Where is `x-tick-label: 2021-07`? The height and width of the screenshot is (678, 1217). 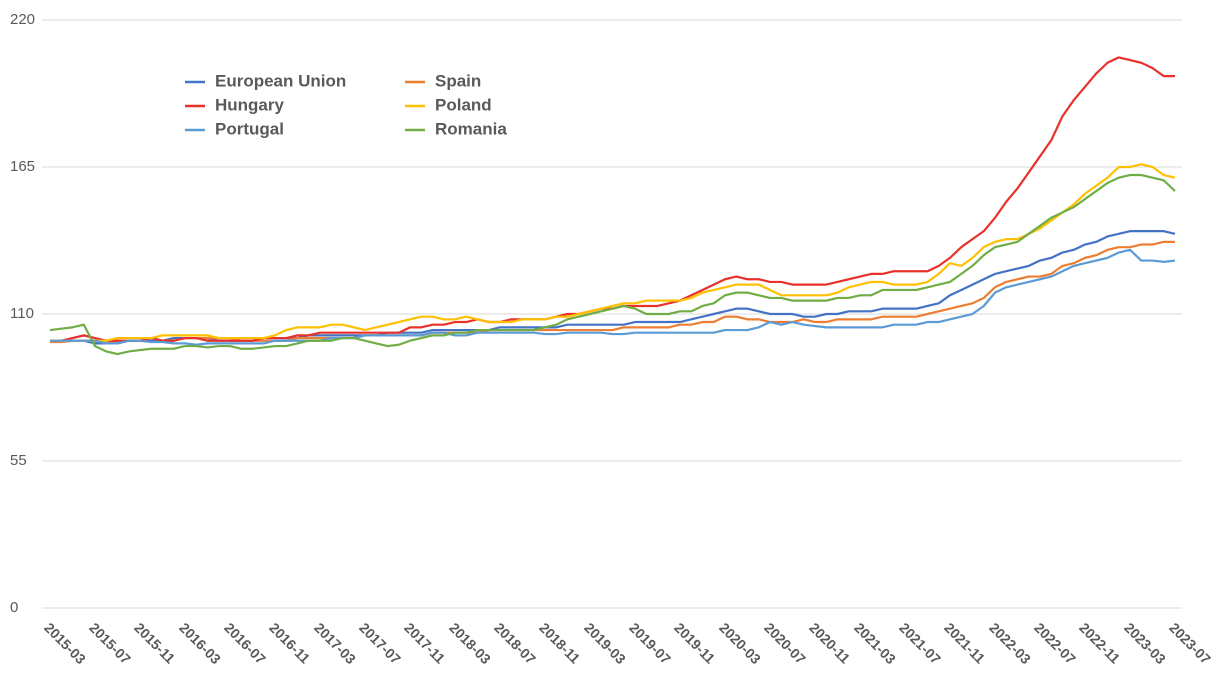 x-tick-label: 2021-07 is located at coordinates (920, 643).